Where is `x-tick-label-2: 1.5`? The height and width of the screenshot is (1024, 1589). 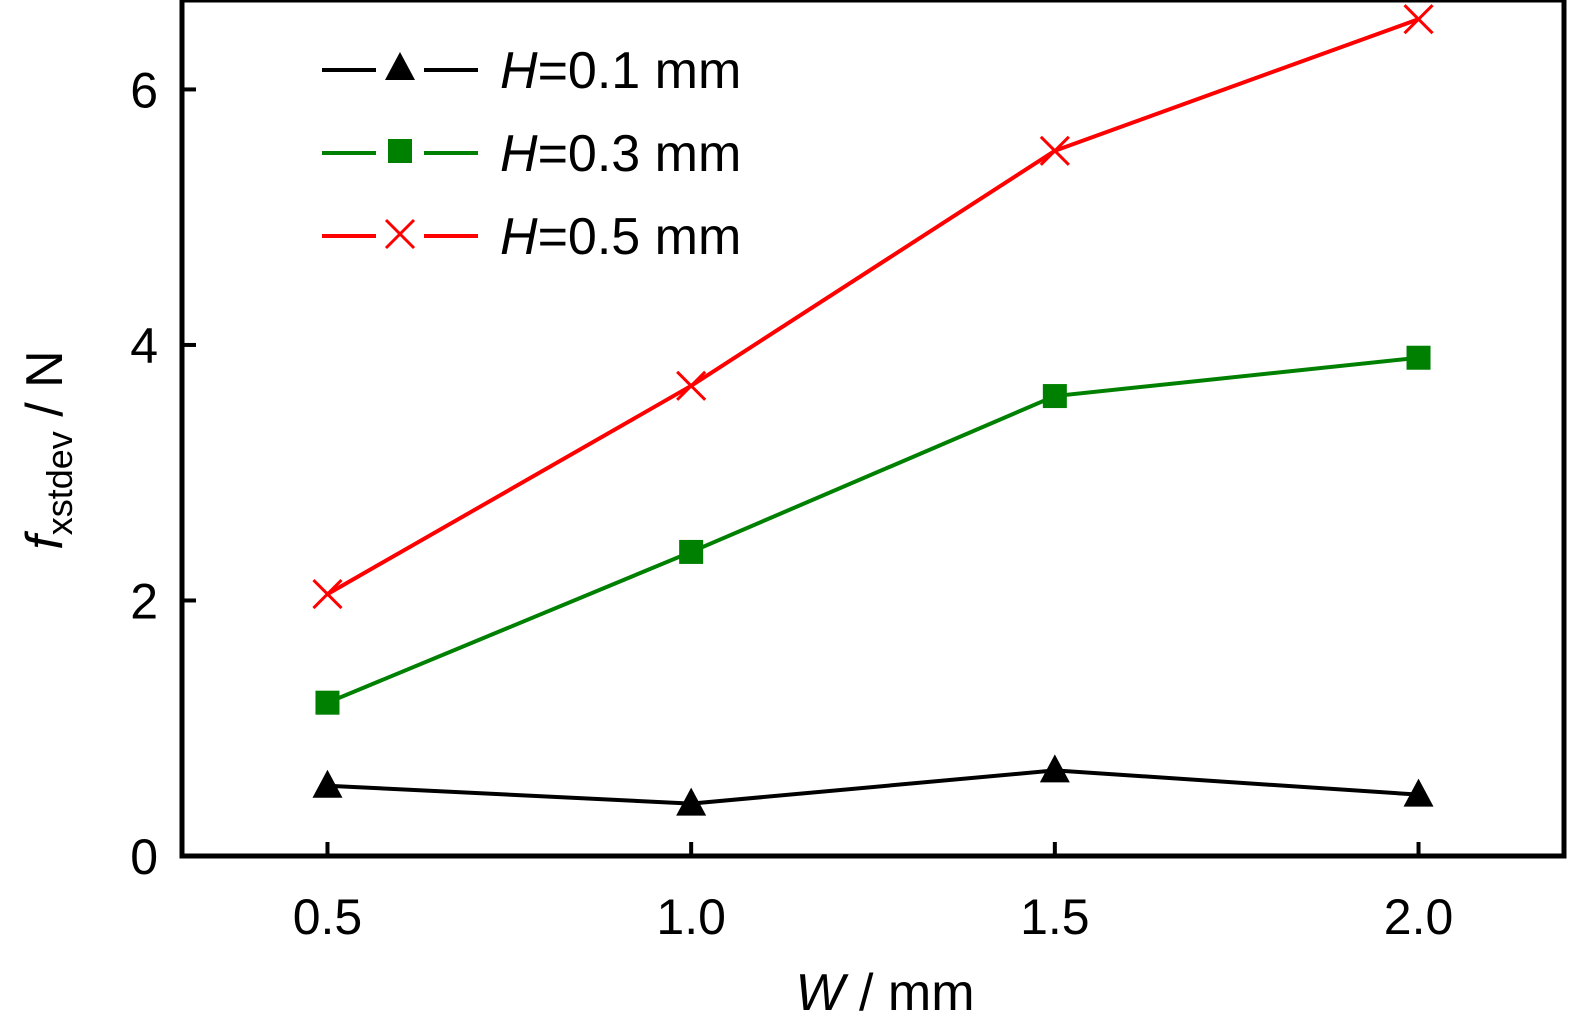
x-tick-label-2: 1.5 is located at coordinates (1055, 917).